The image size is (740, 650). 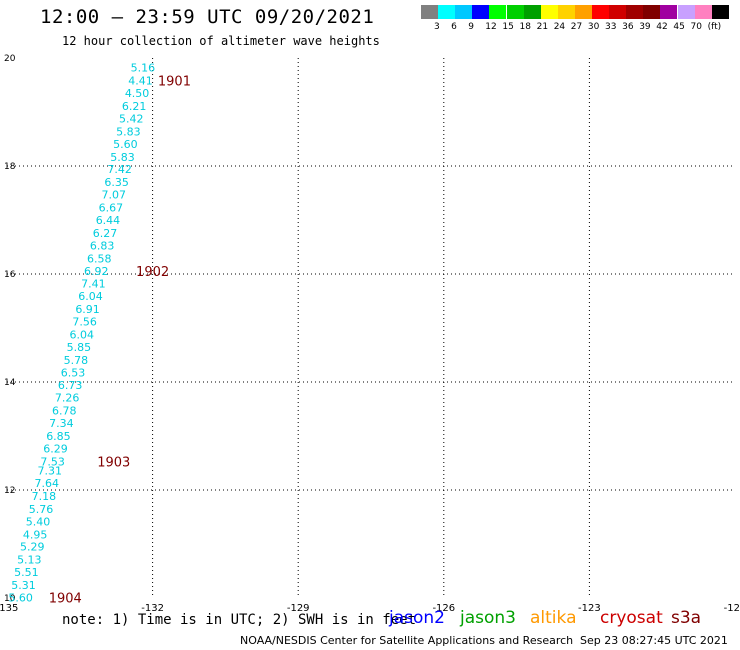 I want to click on y-tick-label: 12, so click(x=9, y=491).